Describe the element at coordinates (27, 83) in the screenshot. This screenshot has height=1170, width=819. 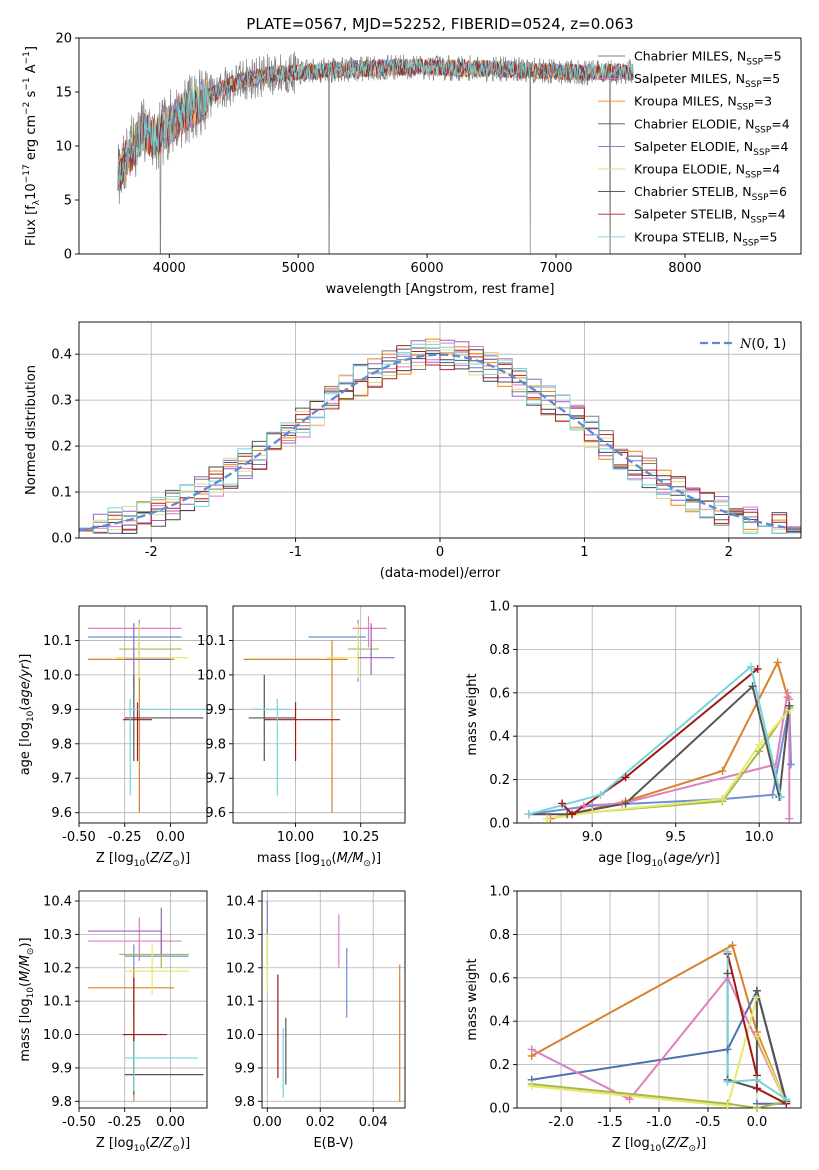
I see `y-axis-label-part: −1` at that location.